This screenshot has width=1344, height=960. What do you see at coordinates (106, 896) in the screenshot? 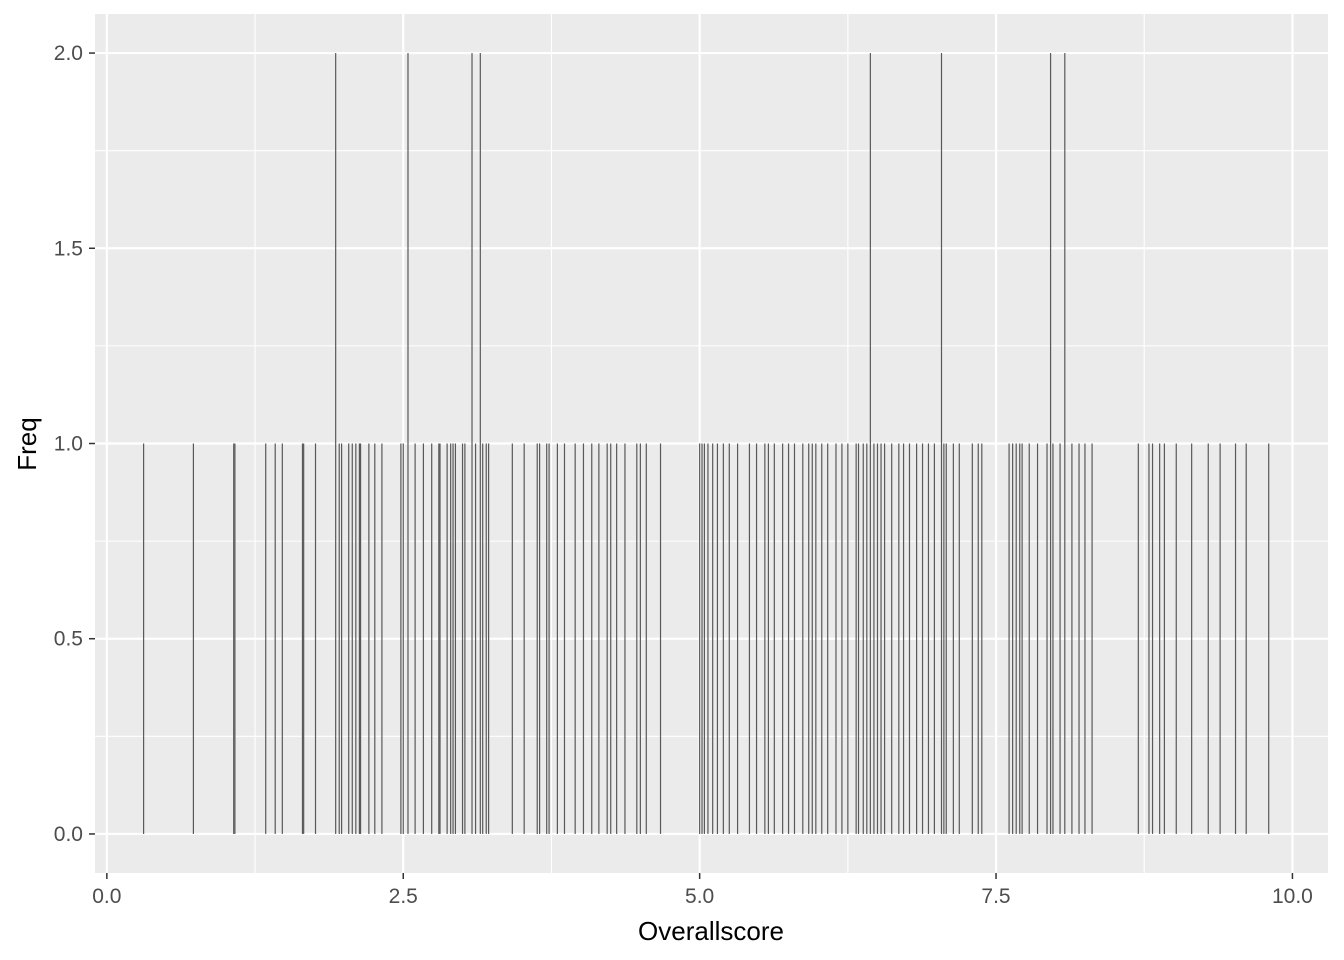
I see `x-tick-label: 0.0` at bounding box center [106, 896].